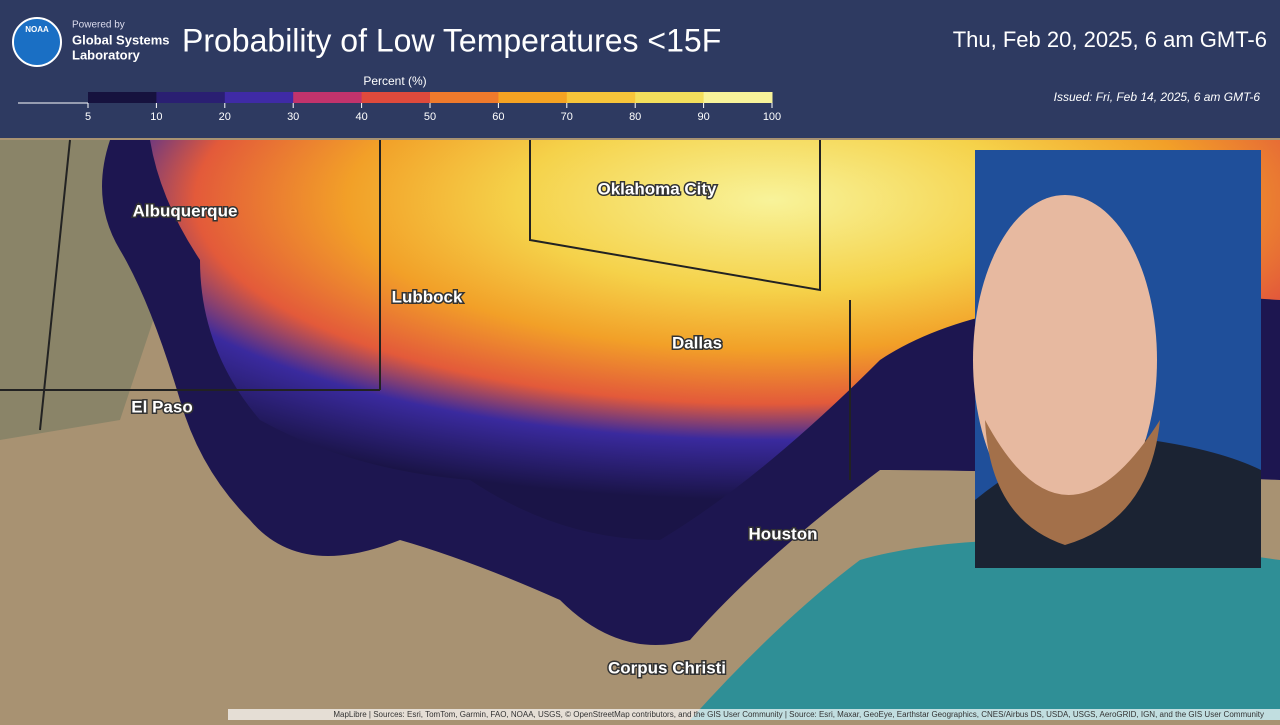 Image resolution: width=1280 pixels, height=725 pixels. I want to click on valid-time: Thu, Feb 20, 2025, 6 am GMT-6, so click(1110, 39).